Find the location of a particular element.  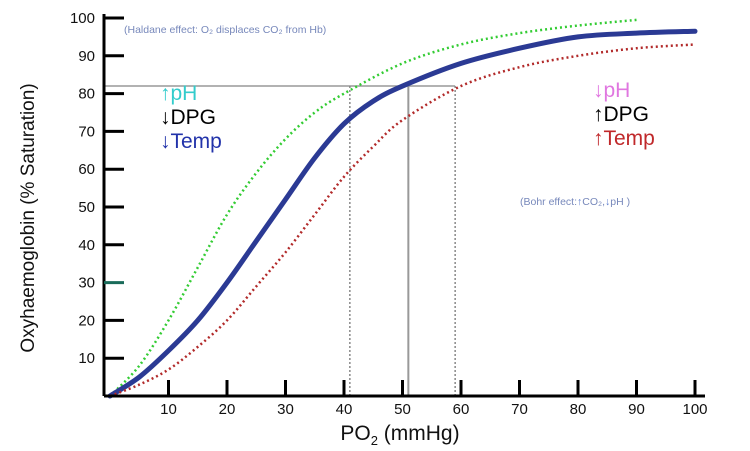

factor-temp: ↑Temp is located at coordinates (624, 138).